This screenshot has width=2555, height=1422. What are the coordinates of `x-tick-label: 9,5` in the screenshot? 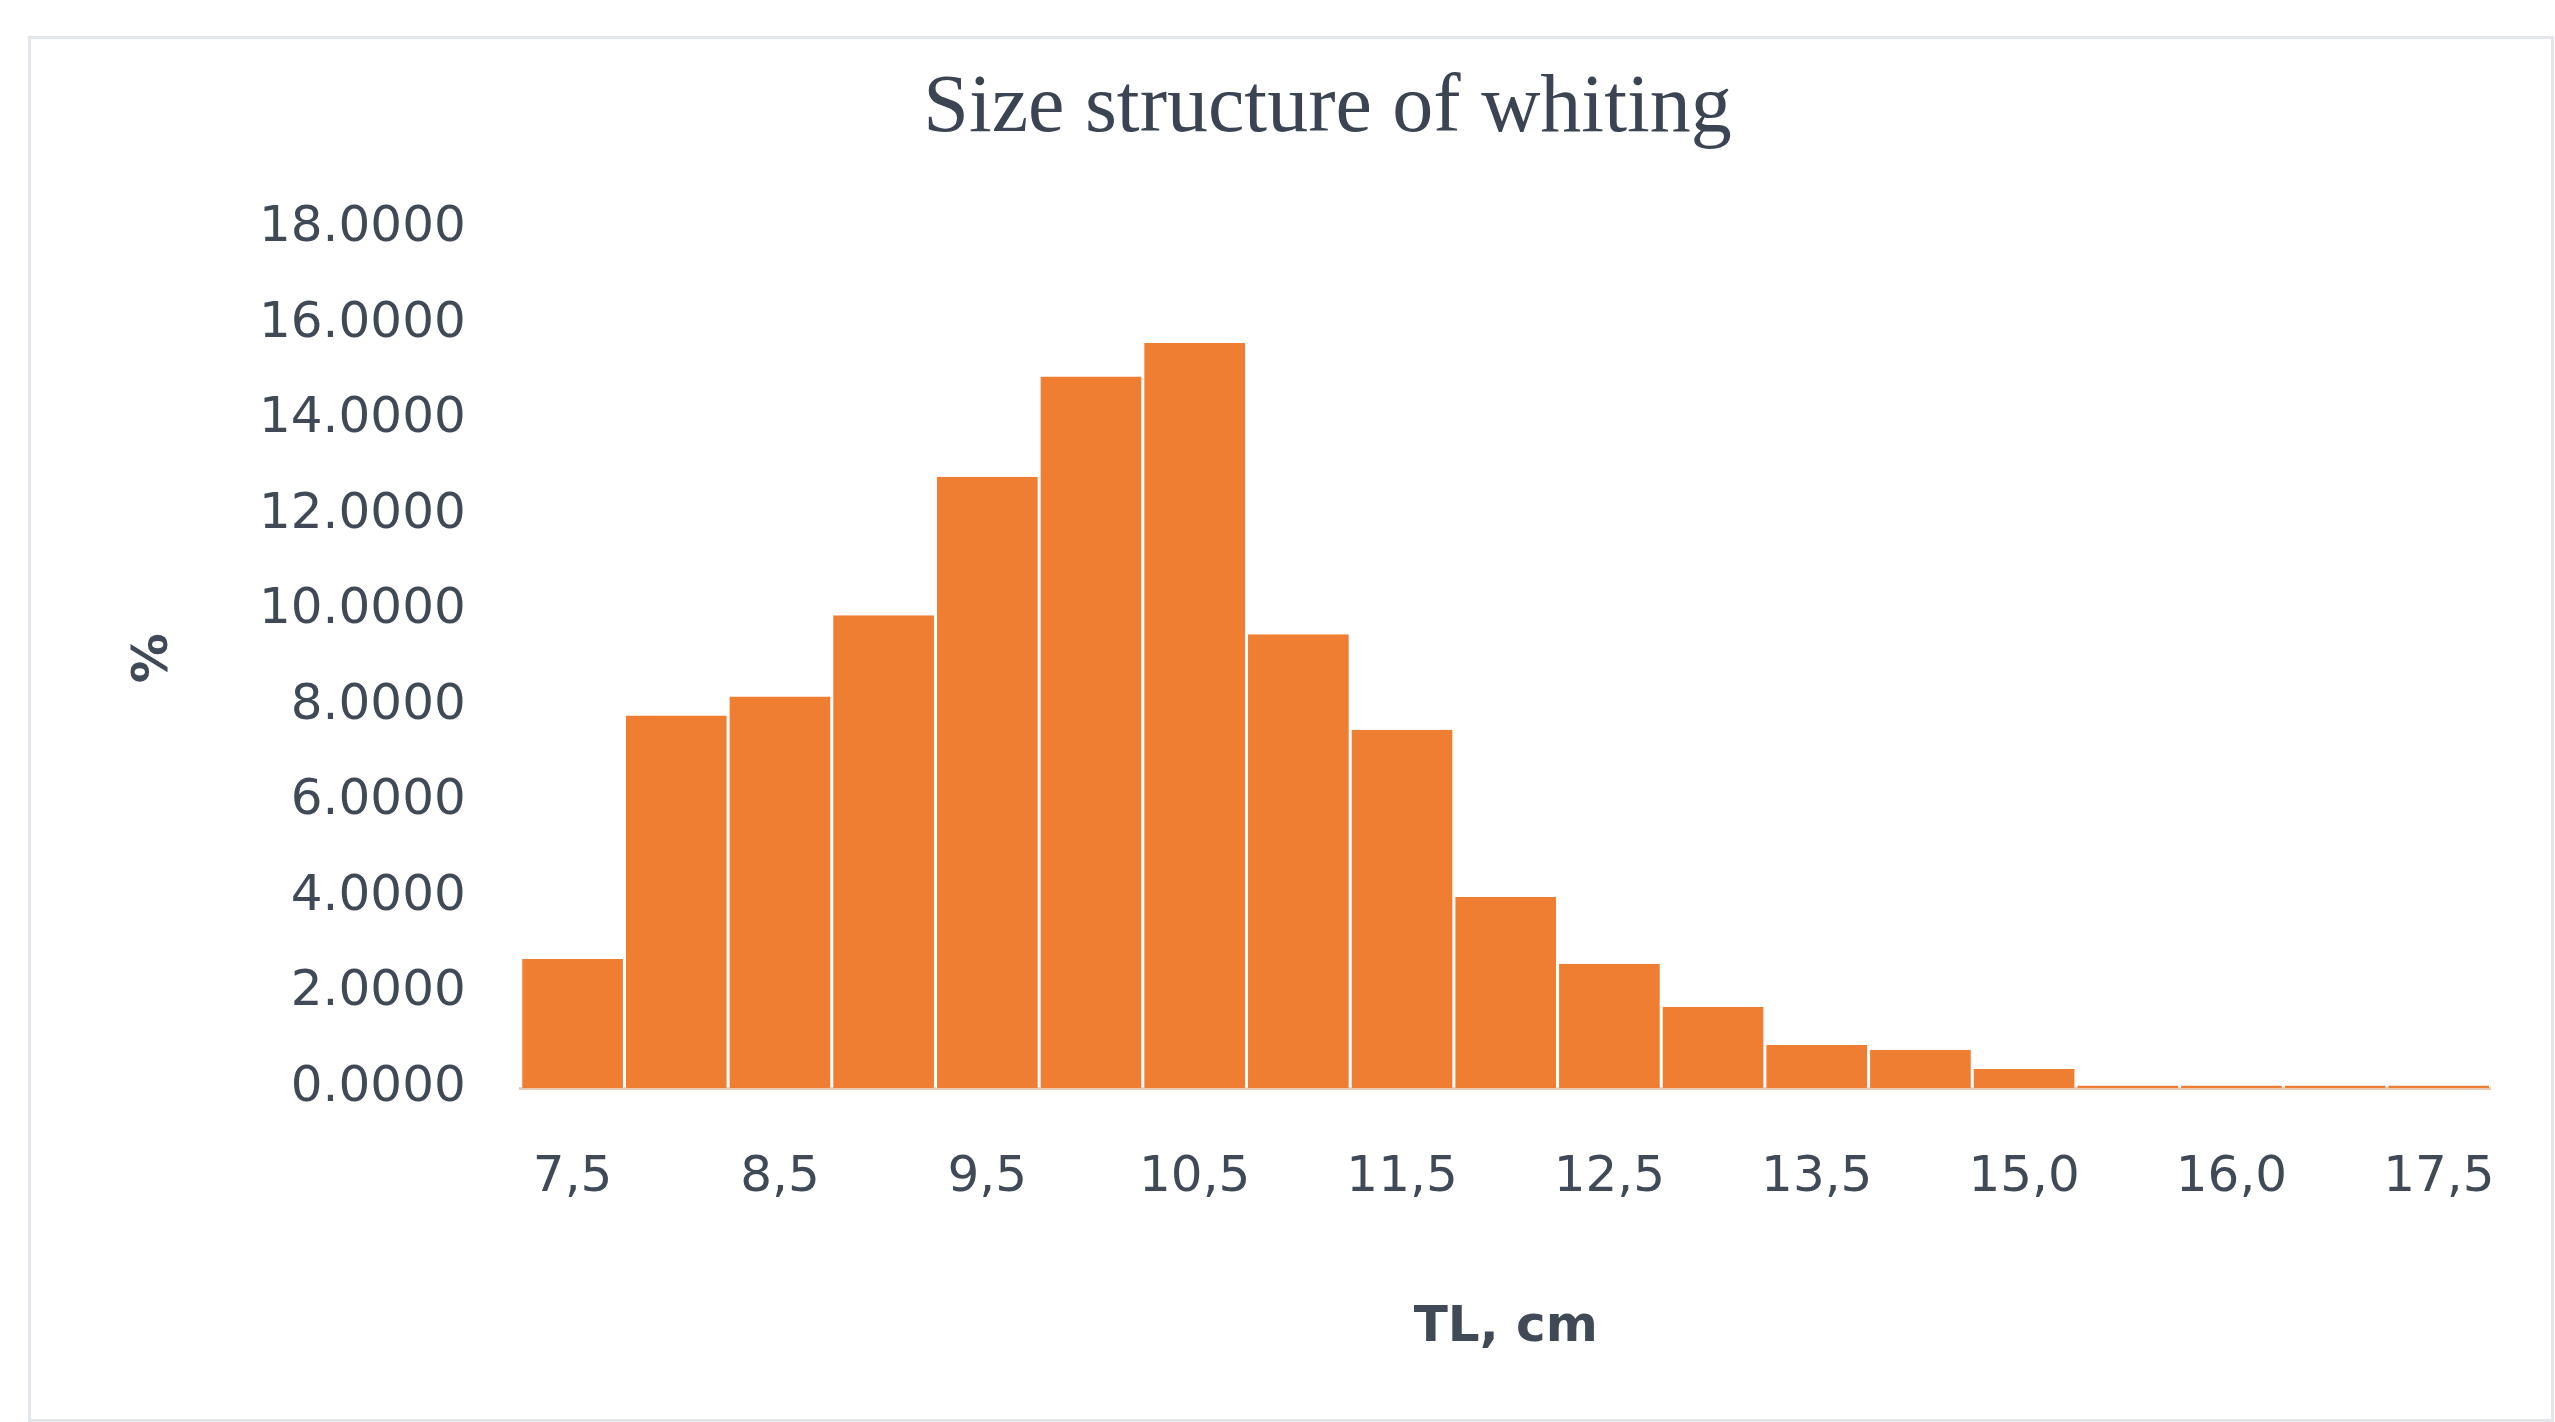 It's located at (987, 1173).